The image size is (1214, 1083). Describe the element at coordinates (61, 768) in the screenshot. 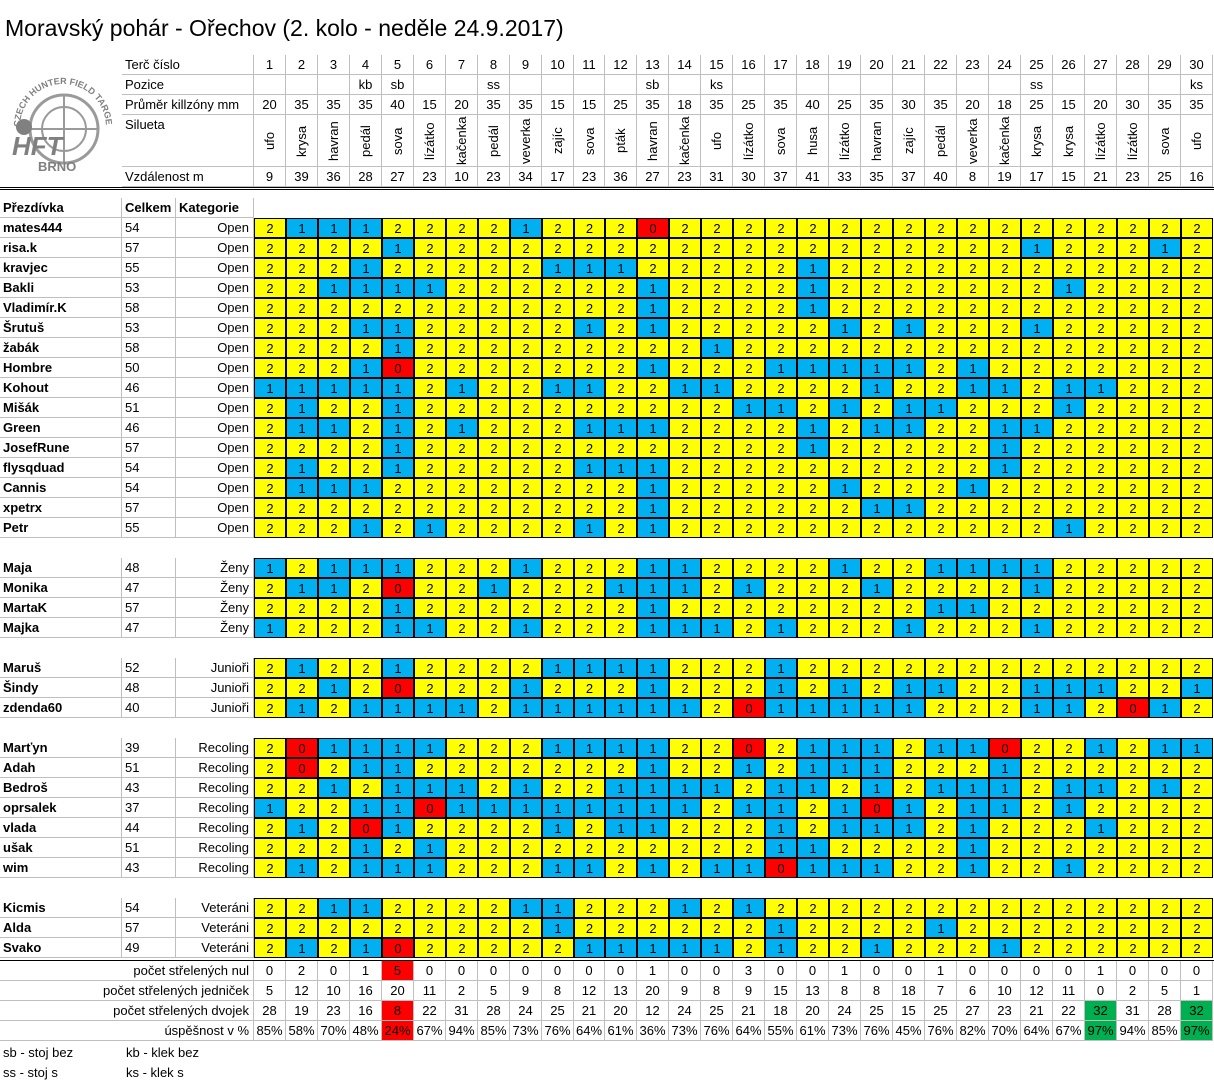

I see `shooter-nick: Adah` at that location.